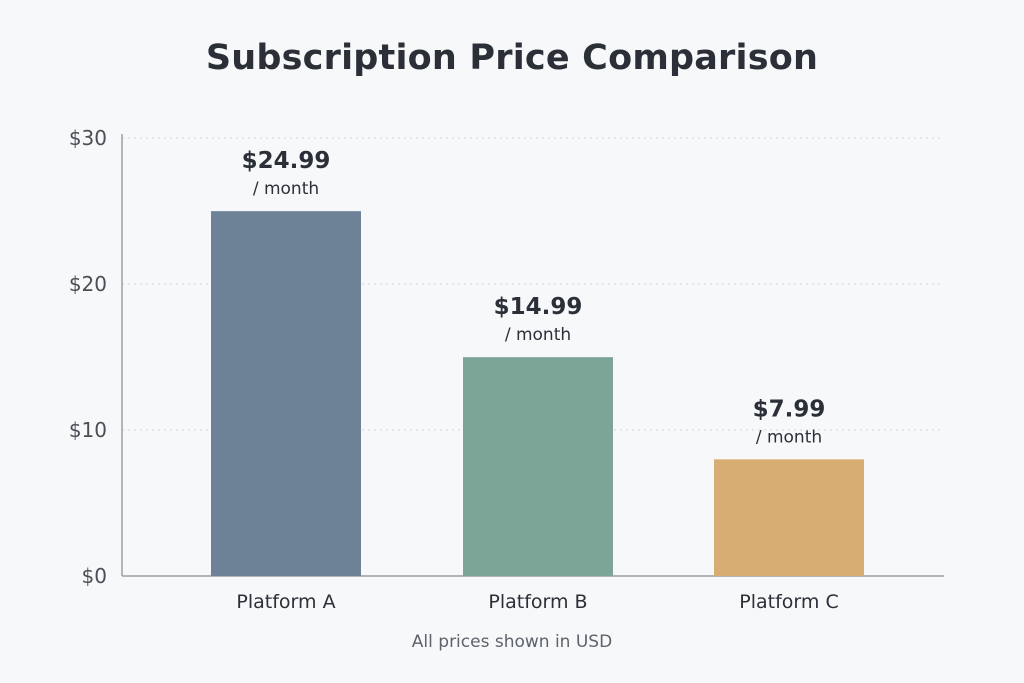  What do you see at coordinates (286, 161) in the screenshot?
I see `bar-value-label: $24.99` at bounding box center [286, 161].